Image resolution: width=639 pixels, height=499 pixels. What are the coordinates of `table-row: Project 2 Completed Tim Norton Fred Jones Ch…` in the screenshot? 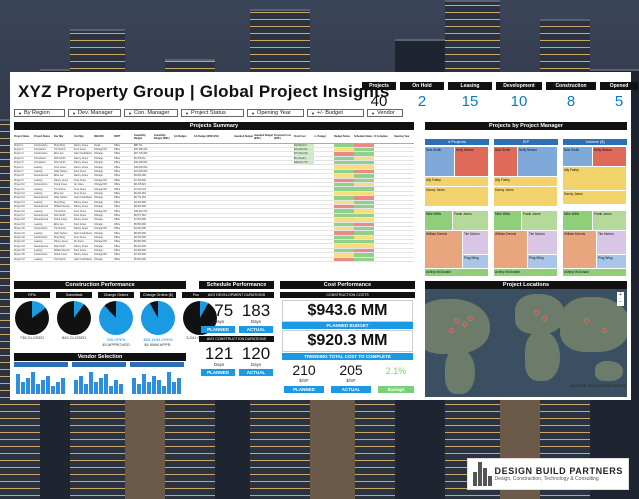 It's located at (214, 150).